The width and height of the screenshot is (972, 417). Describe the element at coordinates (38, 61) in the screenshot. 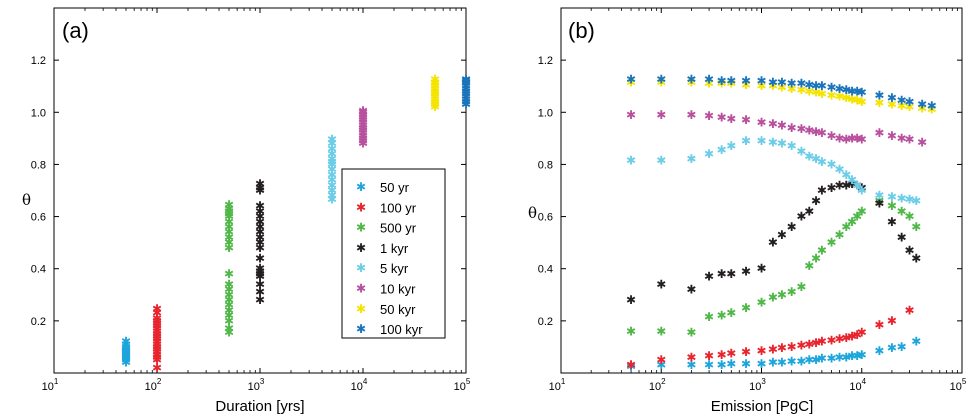

I see `y-tick-label: 1.2` at that location.